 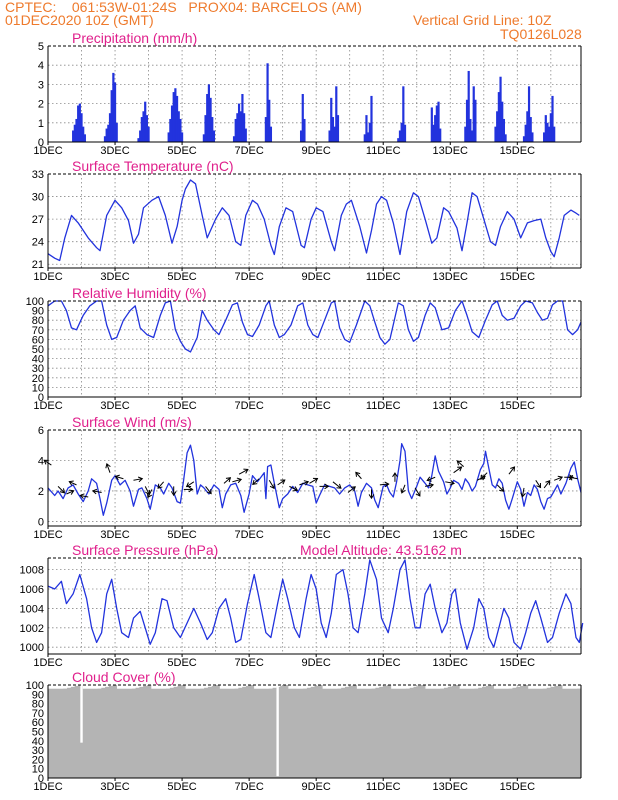 What do you see at coordinates (383, 406) in the screenshot?
I see `x-tick-label: 11DEC` at bounding box center [383, 406].